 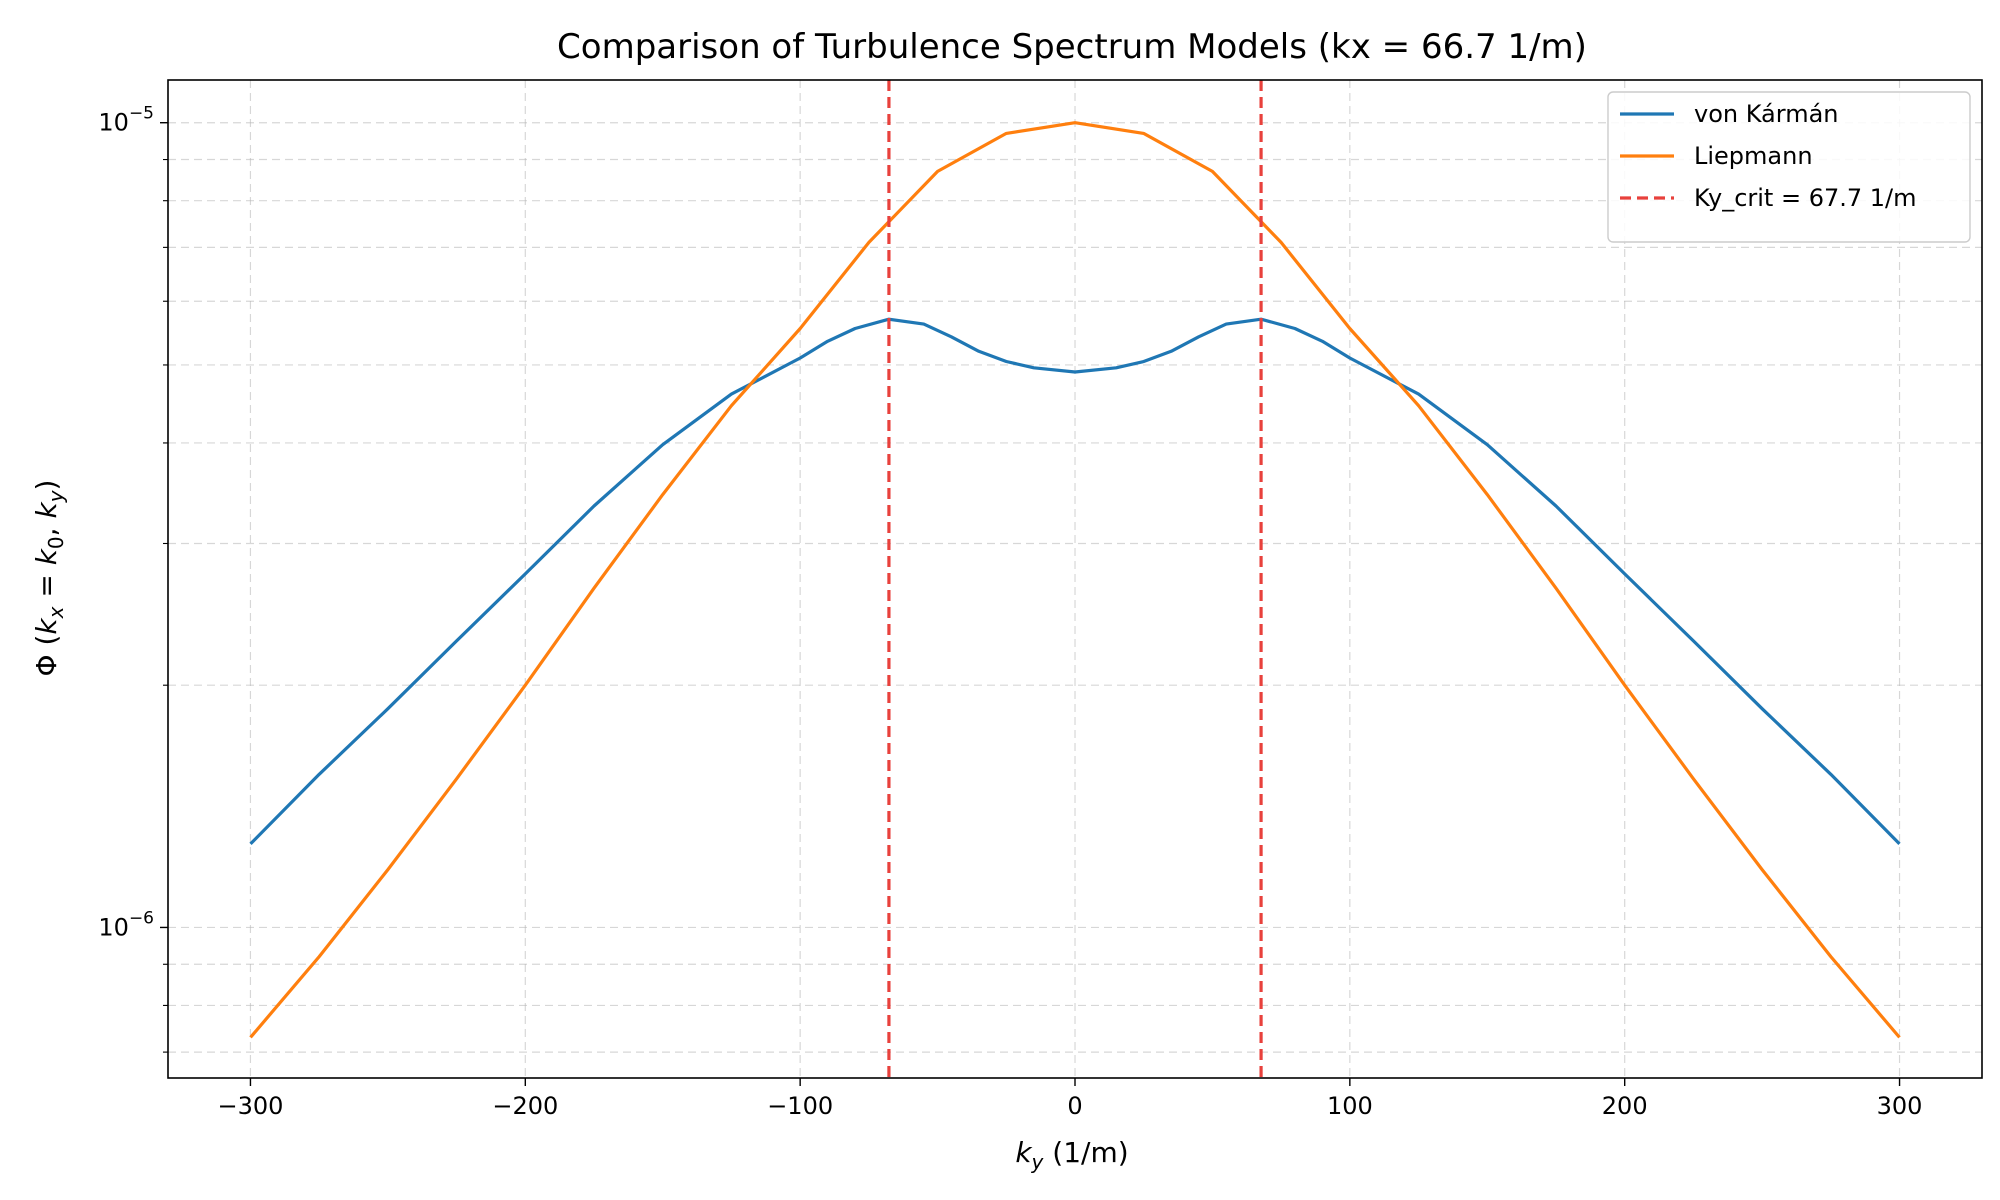 What do you see at coordinates (1625, 1106) in the screenshot?
I see `x-tick-label: 200` at bounding box center [1625, 1106].